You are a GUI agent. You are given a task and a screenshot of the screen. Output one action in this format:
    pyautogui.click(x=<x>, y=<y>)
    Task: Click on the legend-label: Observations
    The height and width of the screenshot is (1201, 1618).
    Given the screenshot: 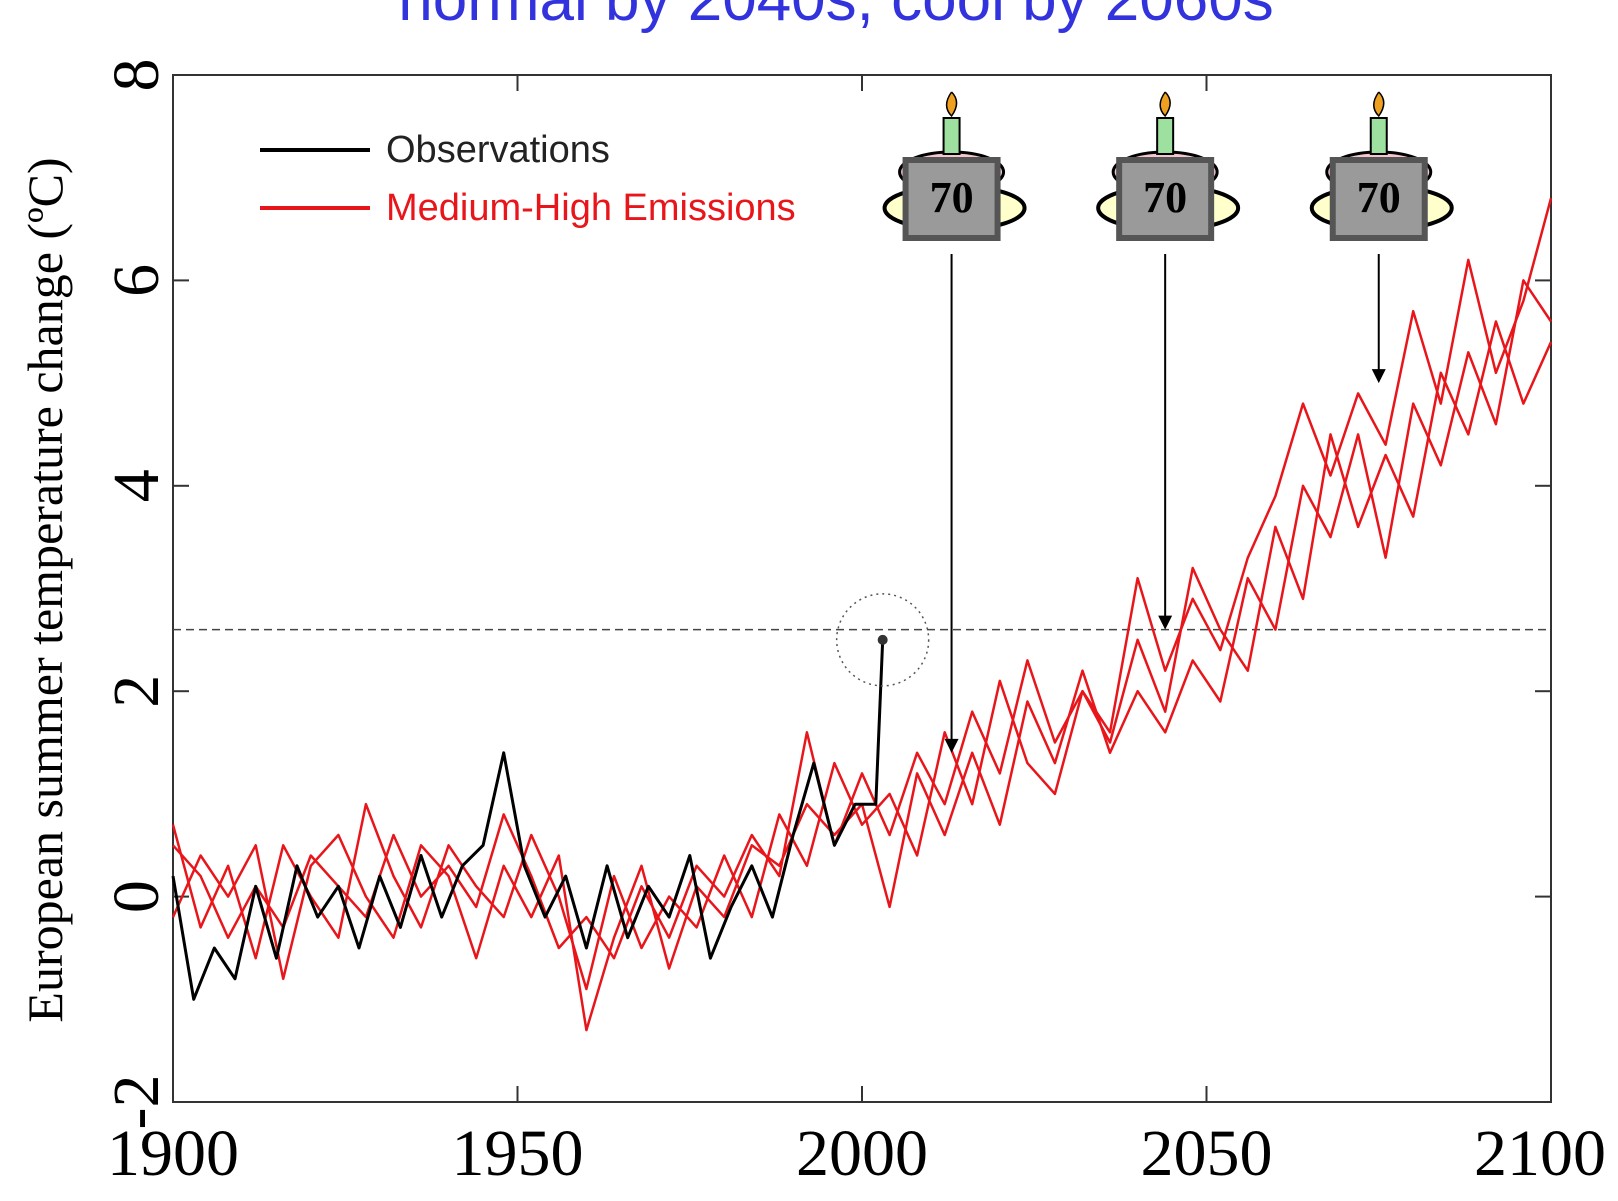 What is the action you would take?
    pyautogui.click(x=498, y=150)
    